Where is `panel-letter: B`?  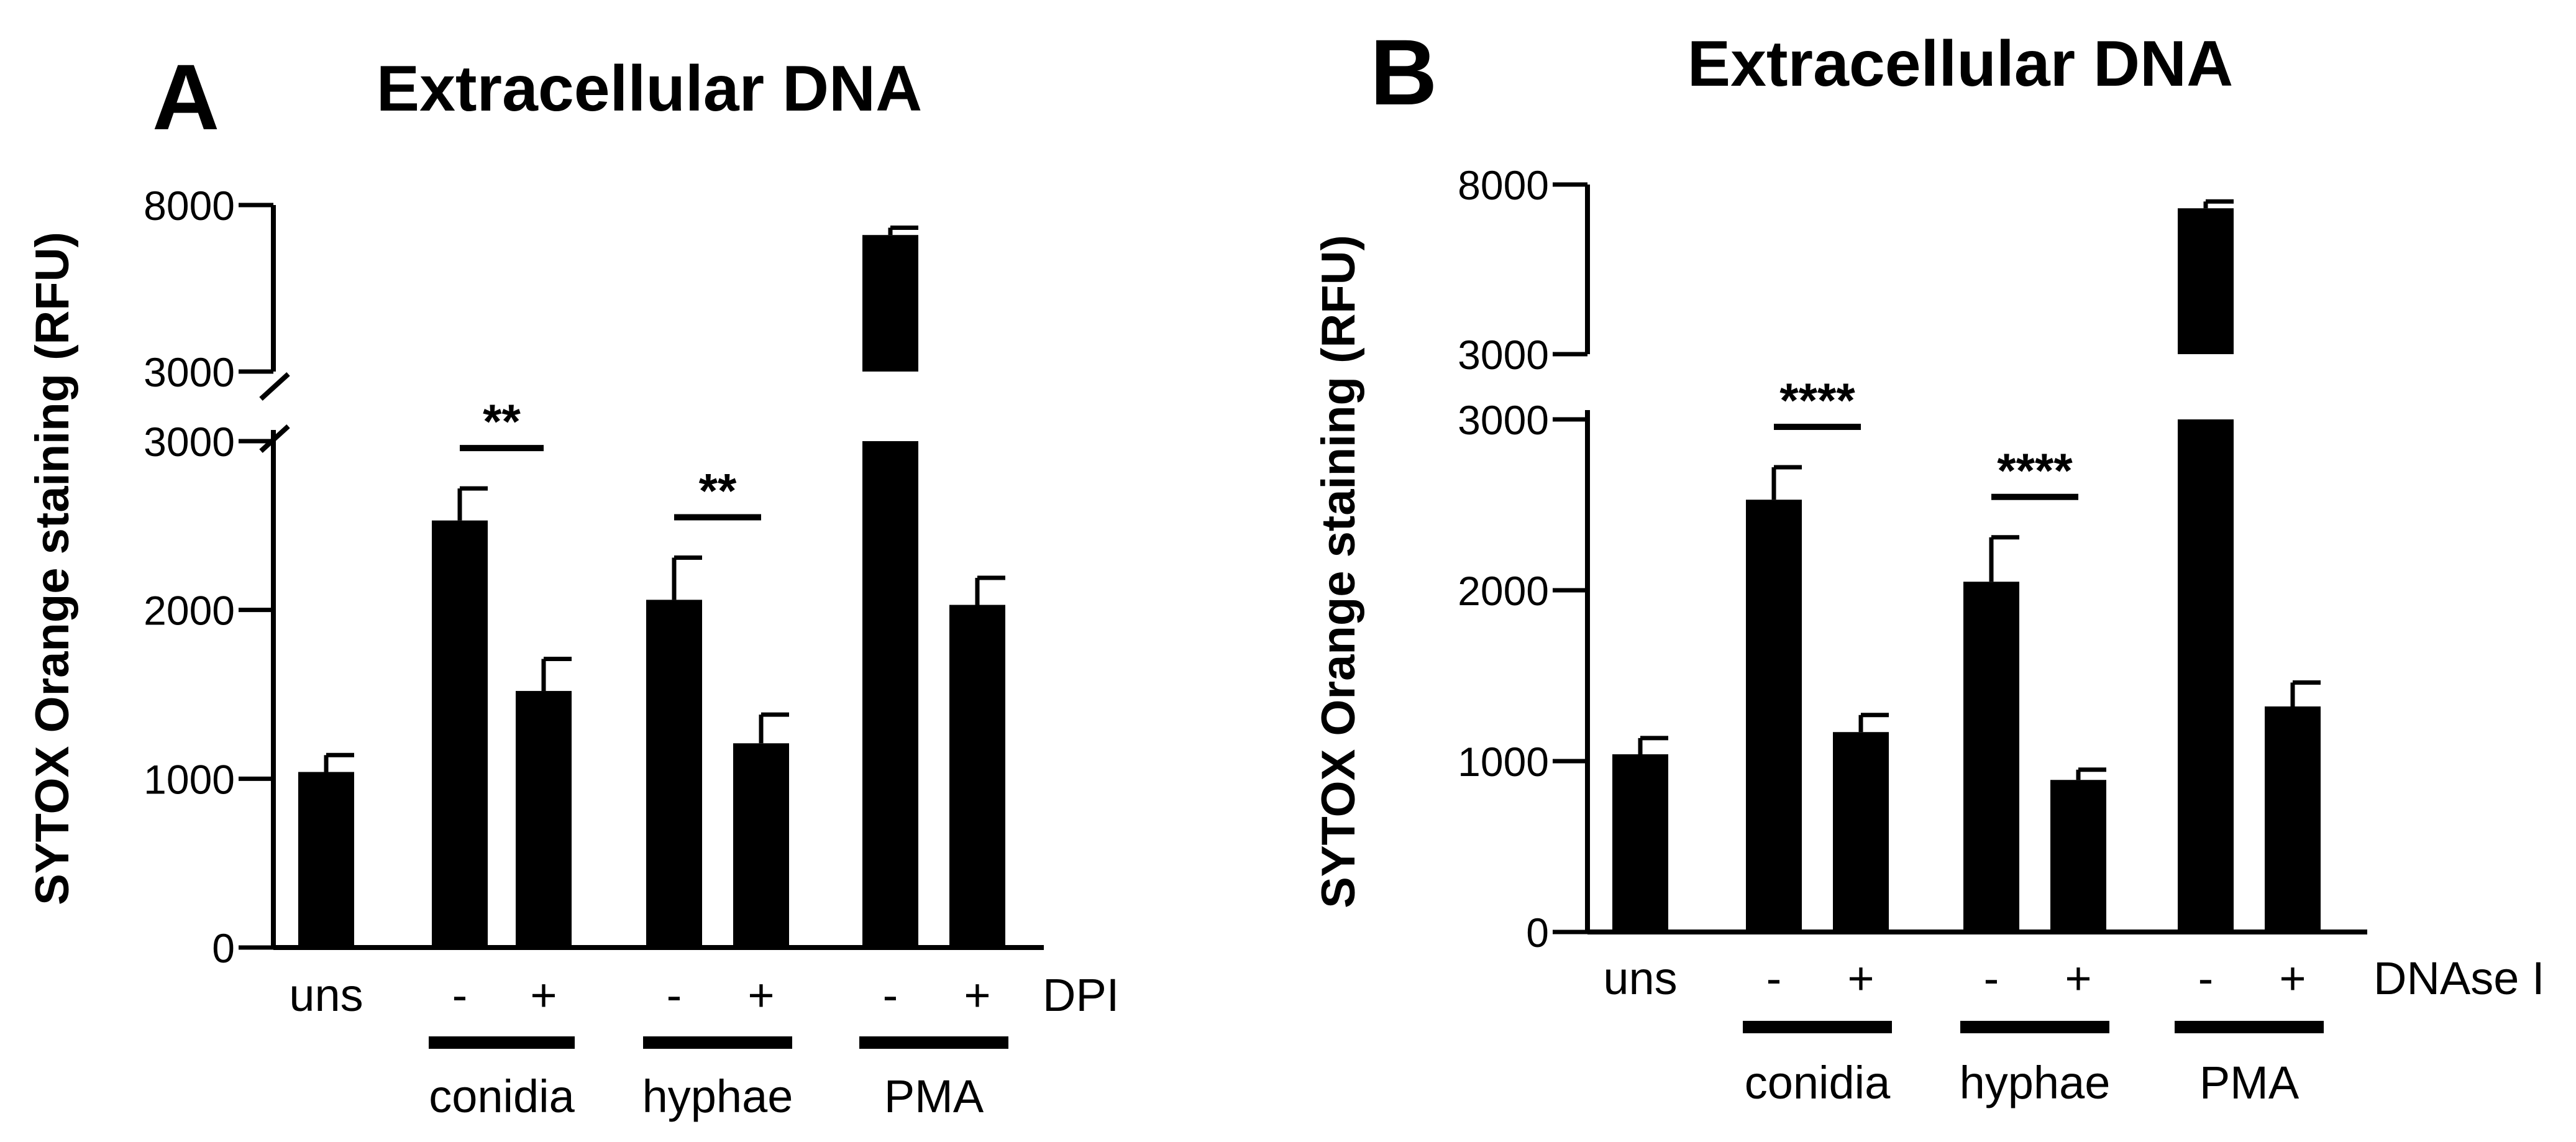
panel-letter: B is located at coordinates (1403, 72).